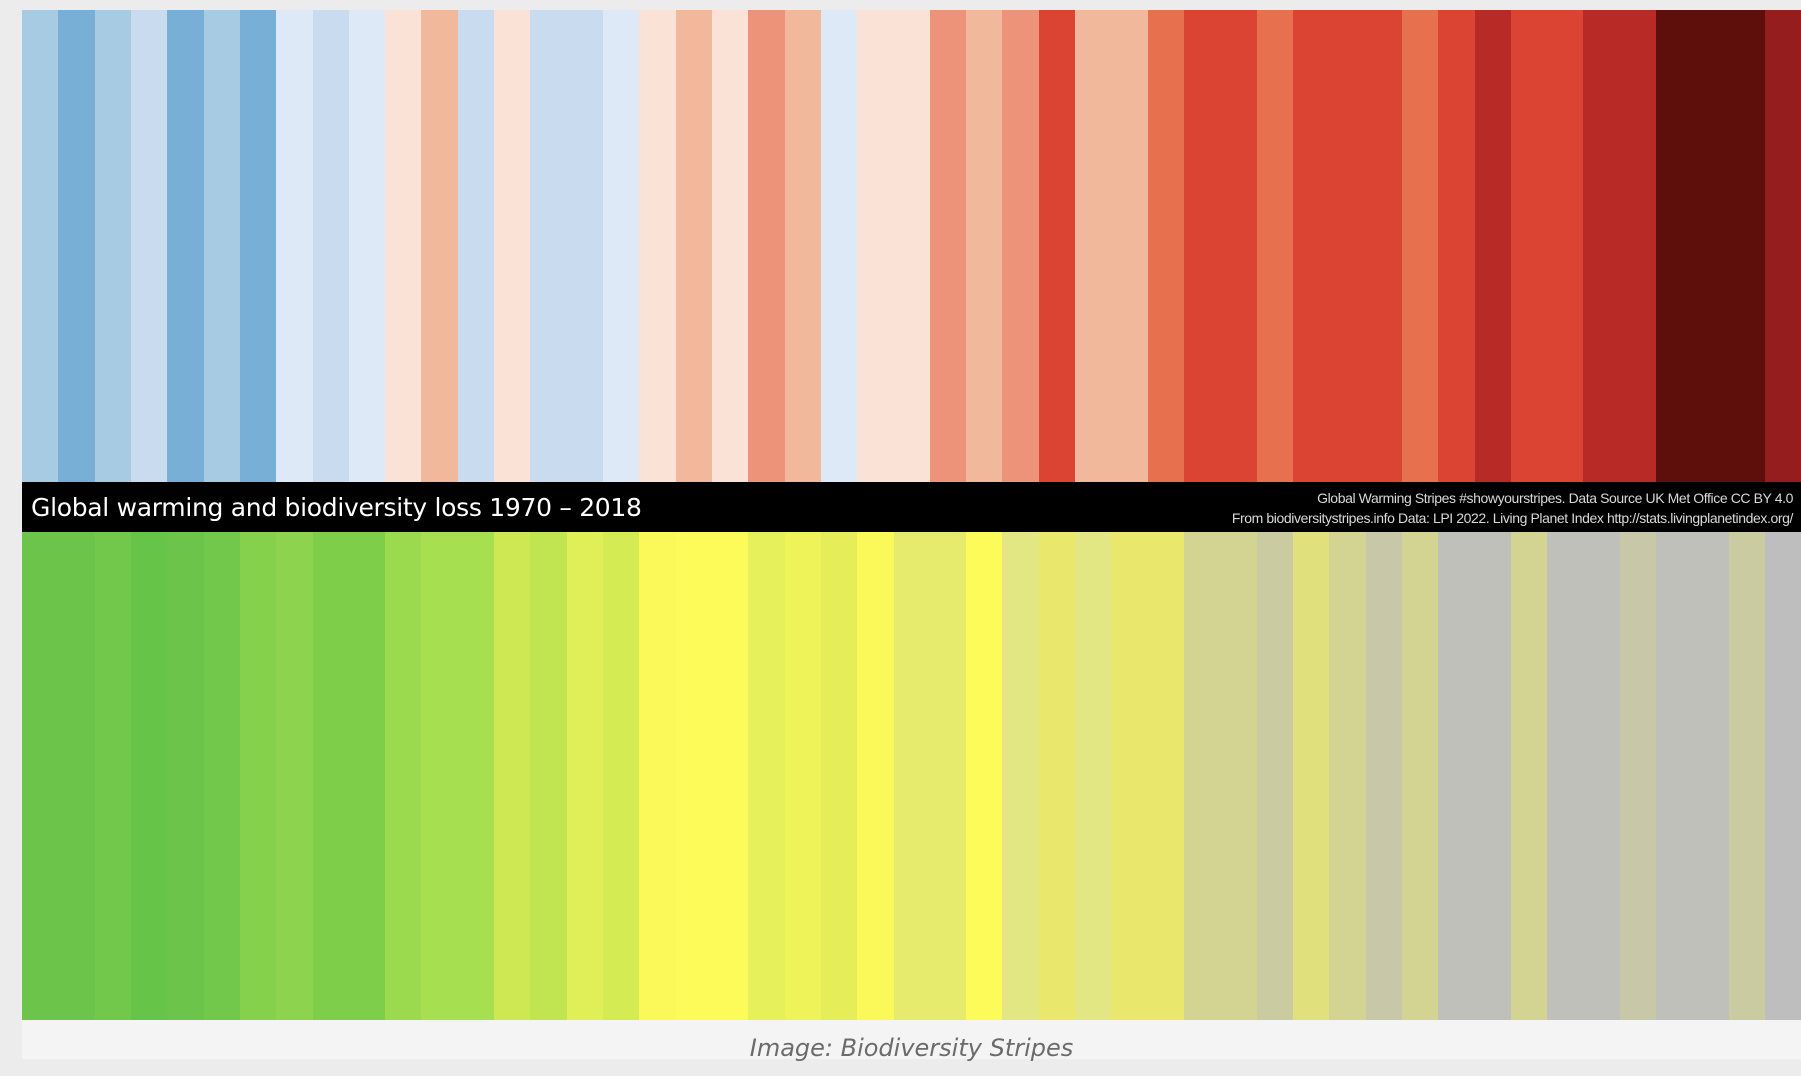 Image resolution: width=1801 pixels, height=1076 pixels. I want to click on biodiversity-stripe-1970, so click(40, 776).